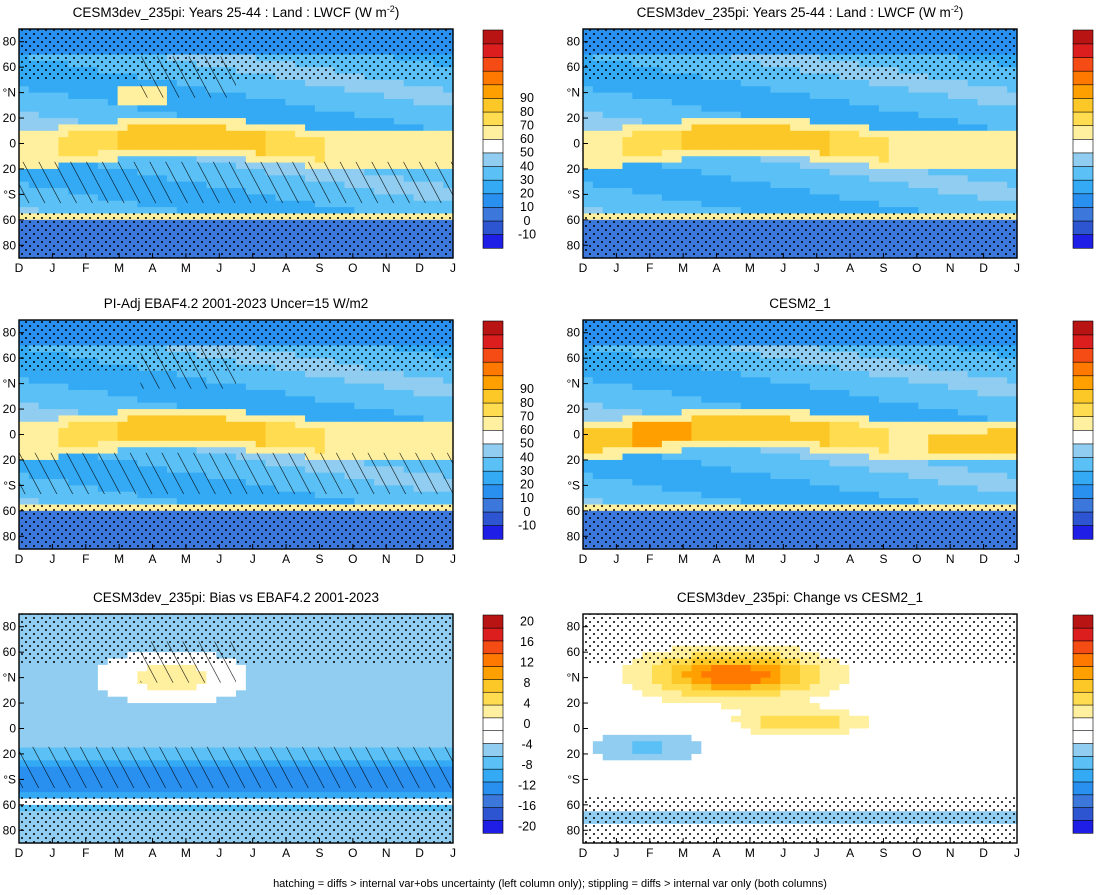  What do you see at coordinates (527, 512) in the screenshot?
I see `colorbar-label: 0` at bounding box center [527, 512].